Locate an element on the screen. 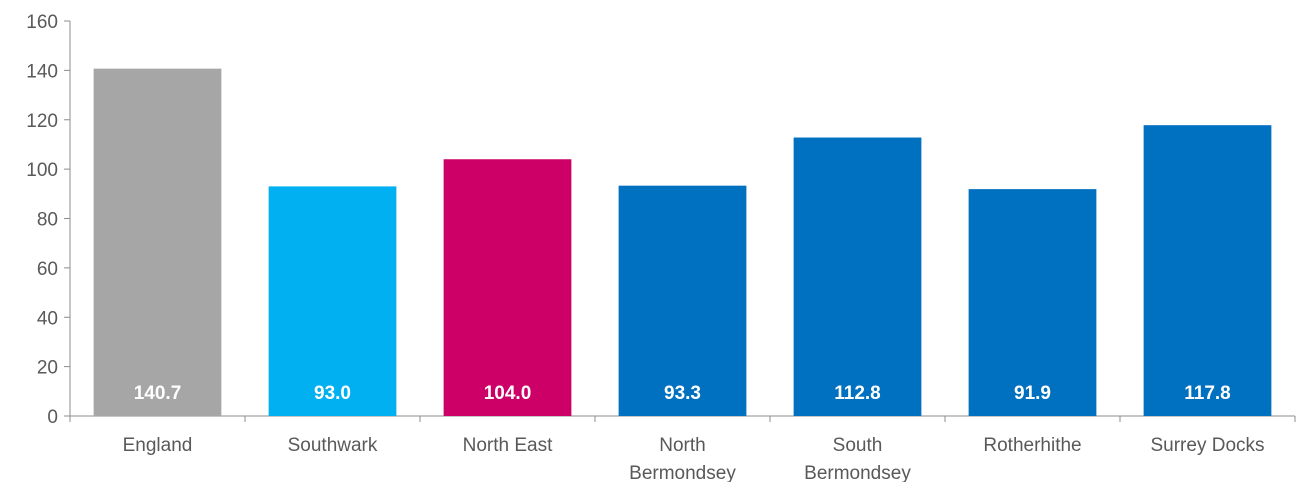 The width and height of the screenshot is (1297, 482). y-tick-label: 140 is located at coordinates (42, 71).